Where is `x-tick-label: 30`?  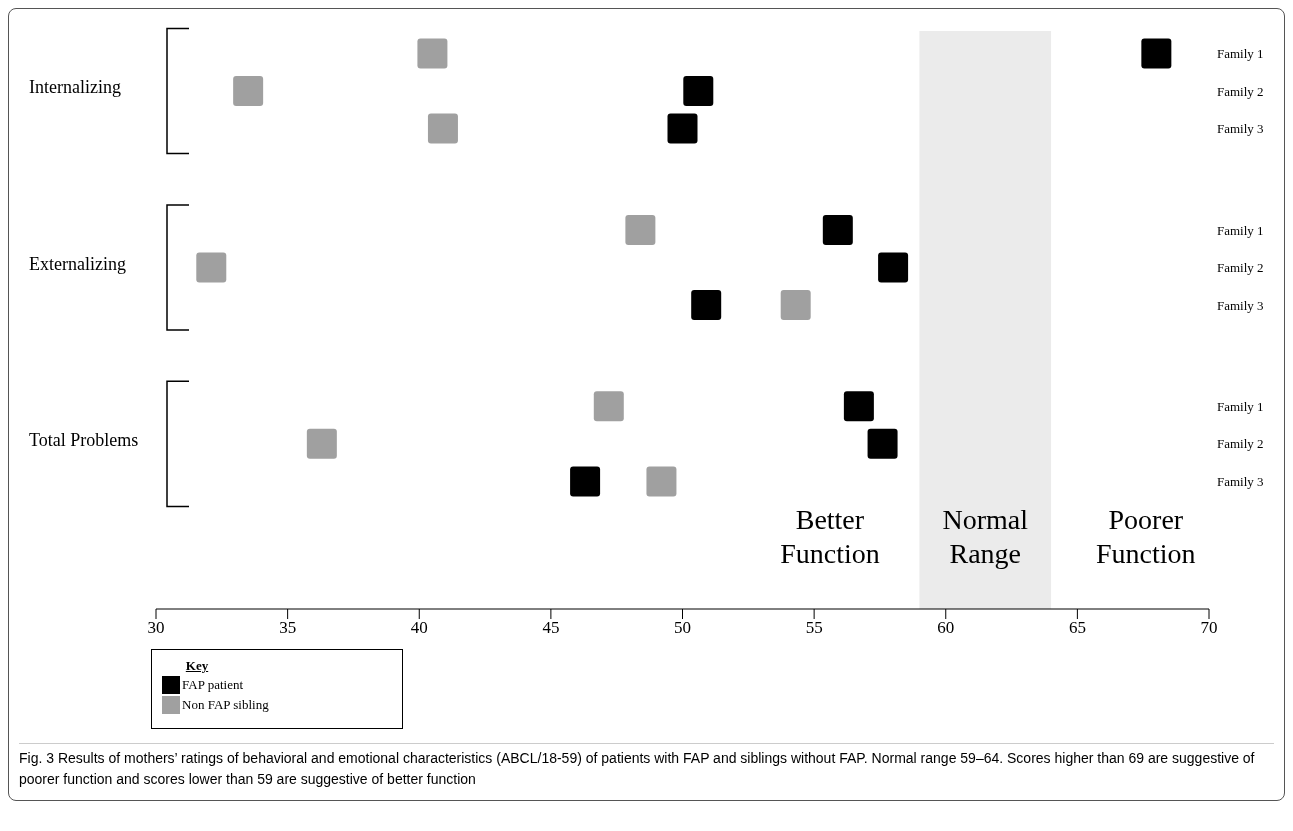 x-tick-label: 30 is located at coordinates (156, 628).